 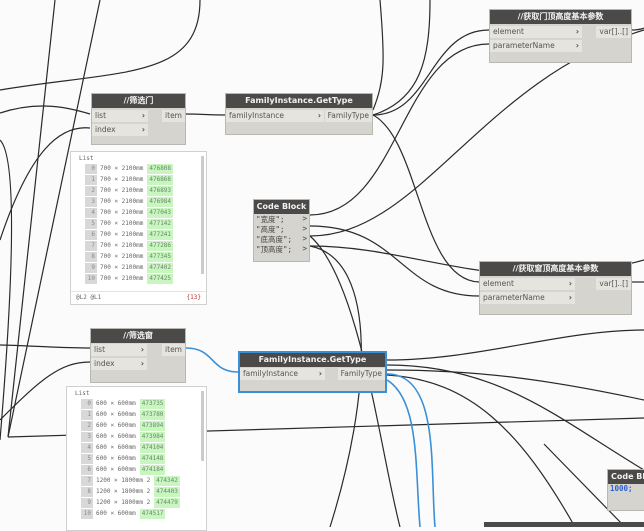 What do you see at coordinates (167, 481) in the screenshot?
I see `element-id: 474342` at bounding box center [167, 481].